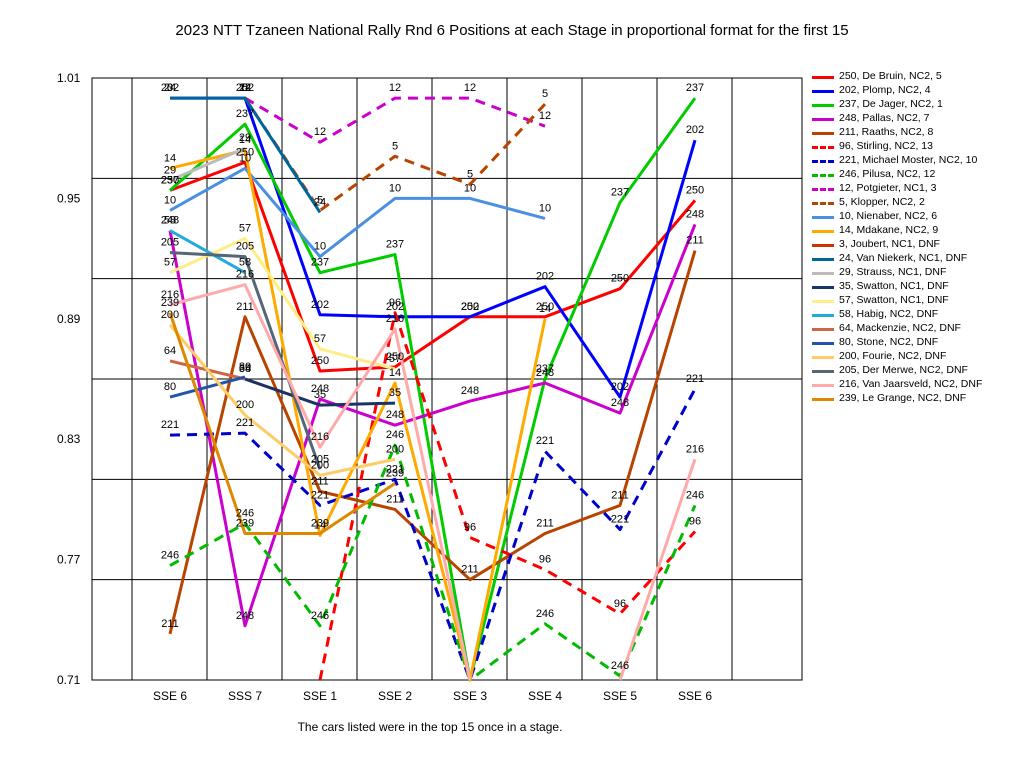 Image resolution: width=1024 pixels, height=768 pixels. Describe the element at coordinates (245, 138) in the screenshot. I see `point-label: 29` at that location.